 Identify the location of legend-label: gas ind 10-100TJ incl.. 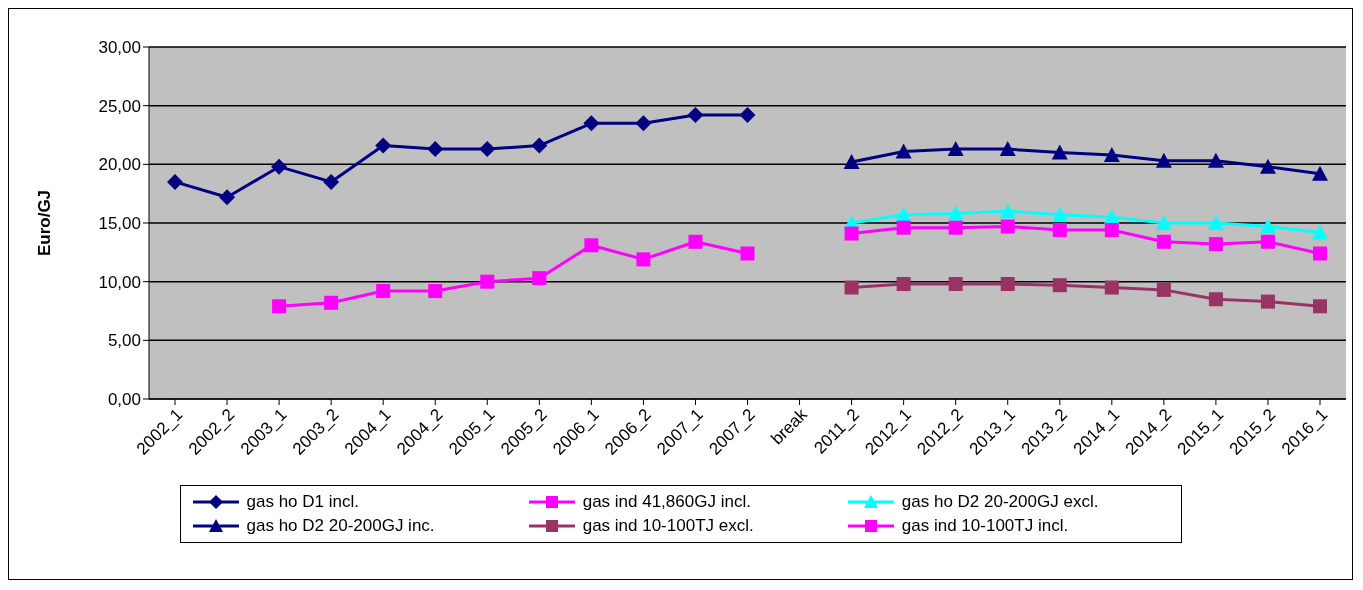
(985, 526).